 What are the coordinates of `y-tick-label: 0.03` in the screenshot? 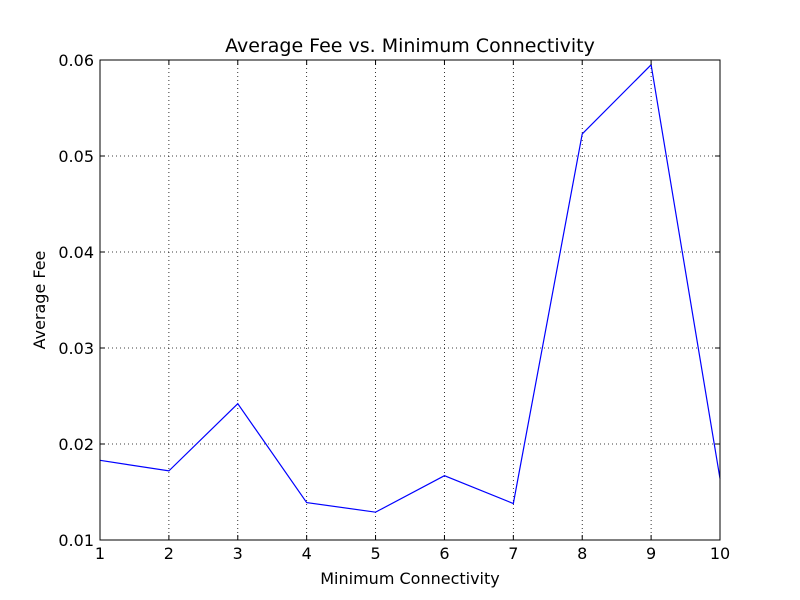 It's located at (76, 348).